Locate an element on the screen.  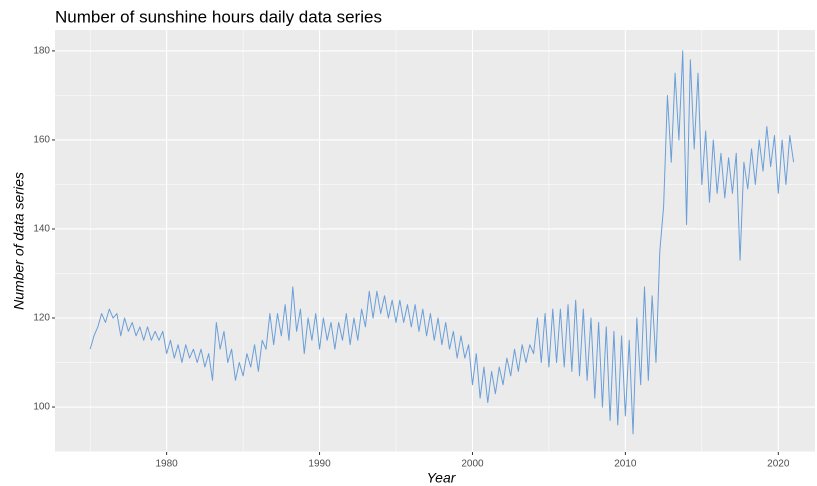
x-axis-label: Year is located at coordinates (442, 478).